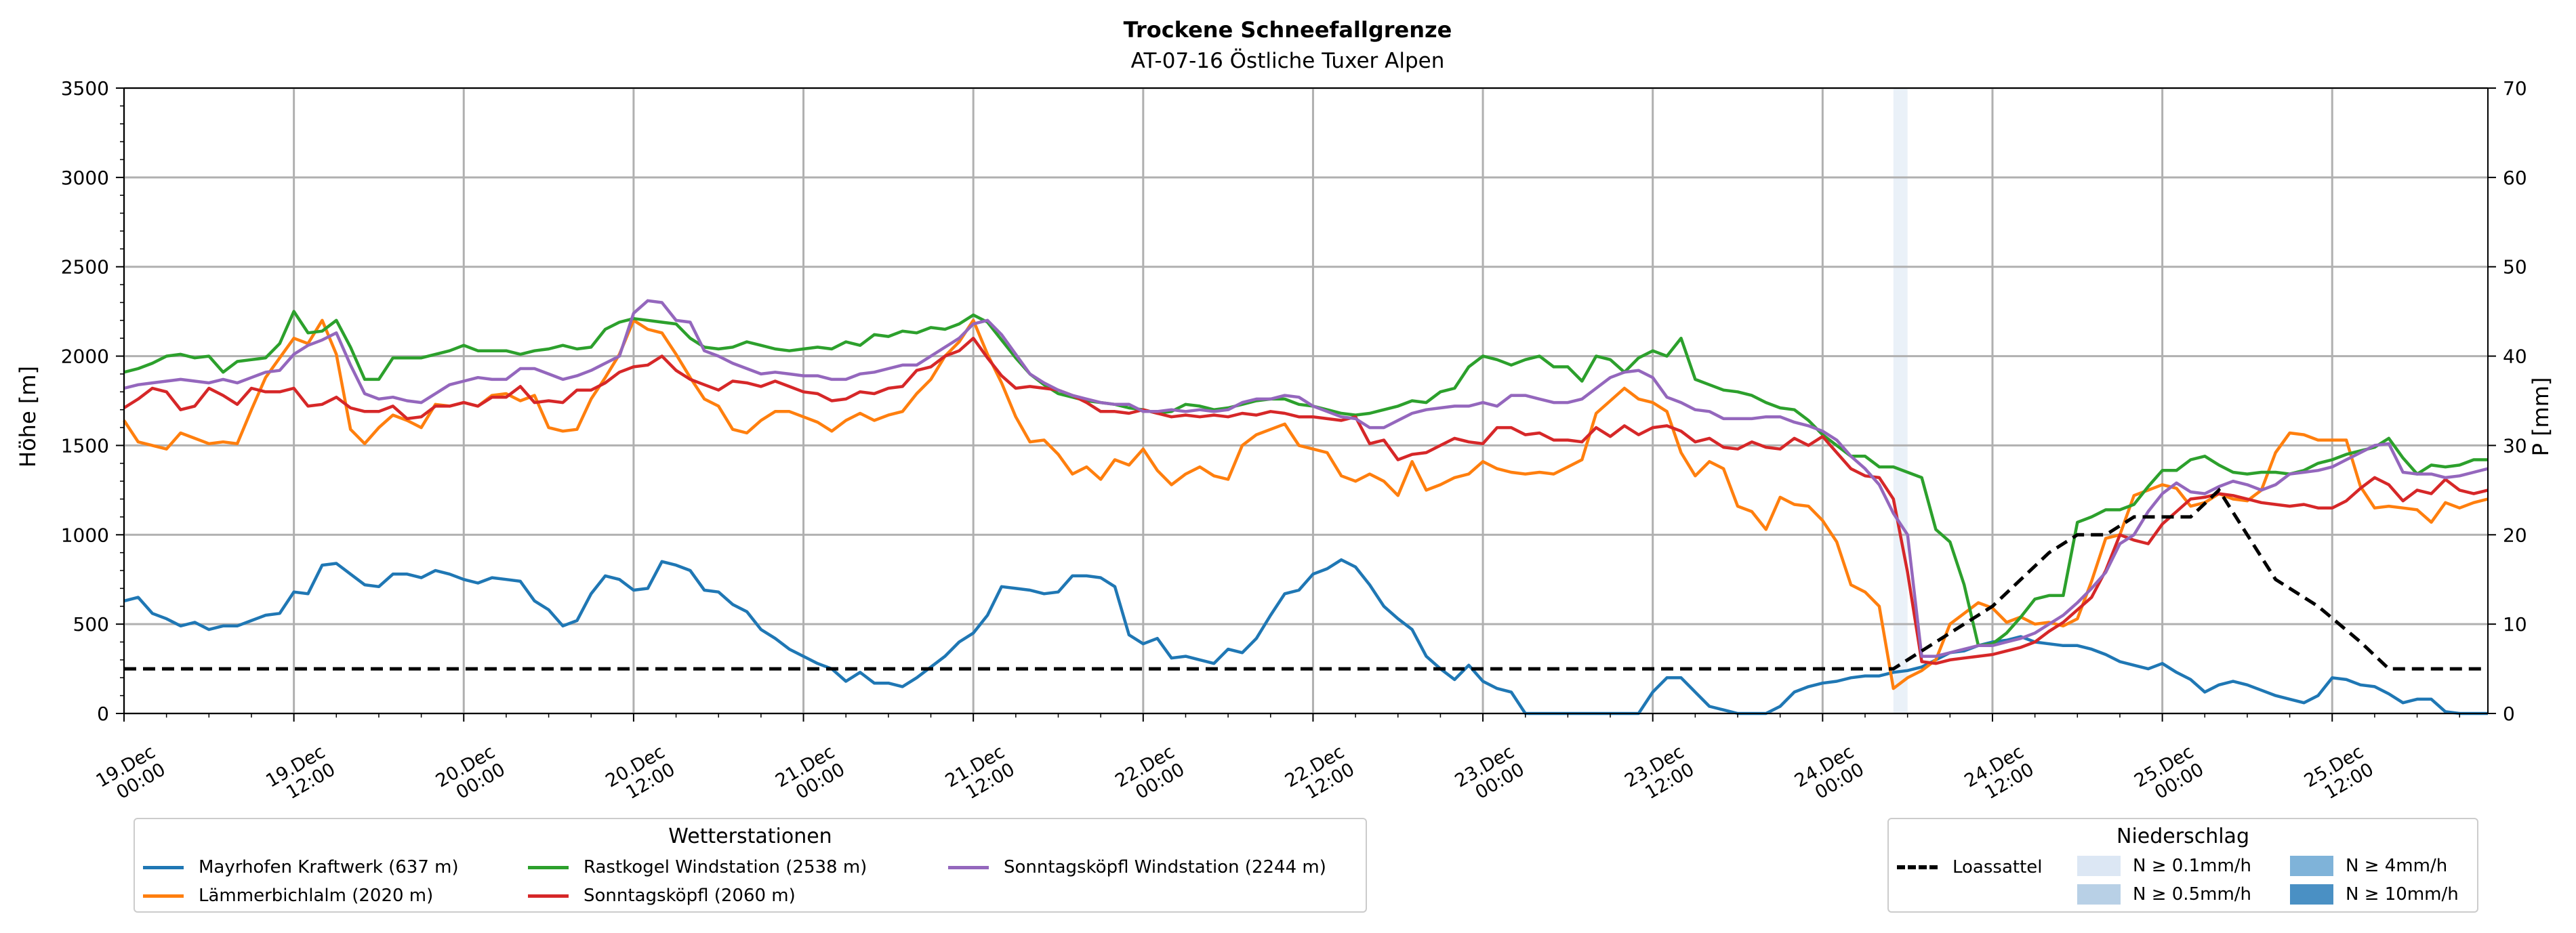  I want to click on y-tick-label-left: 1000, so click(85, 535).